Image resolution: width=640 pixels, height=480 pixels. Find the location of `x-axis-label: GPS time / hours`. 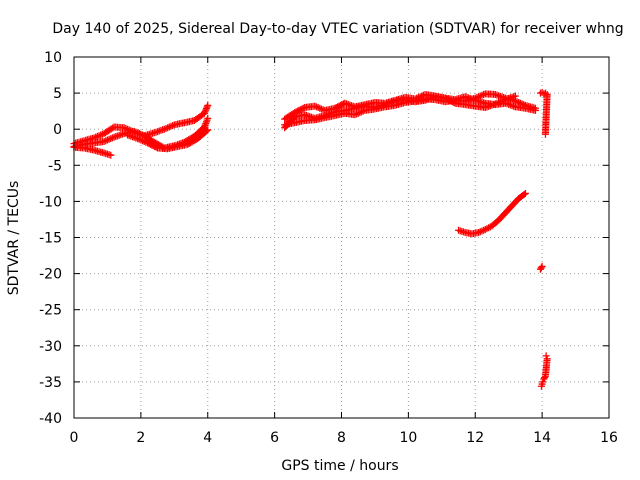

x-axis-label: GPS time / hours is located at coordinates (339, 466).